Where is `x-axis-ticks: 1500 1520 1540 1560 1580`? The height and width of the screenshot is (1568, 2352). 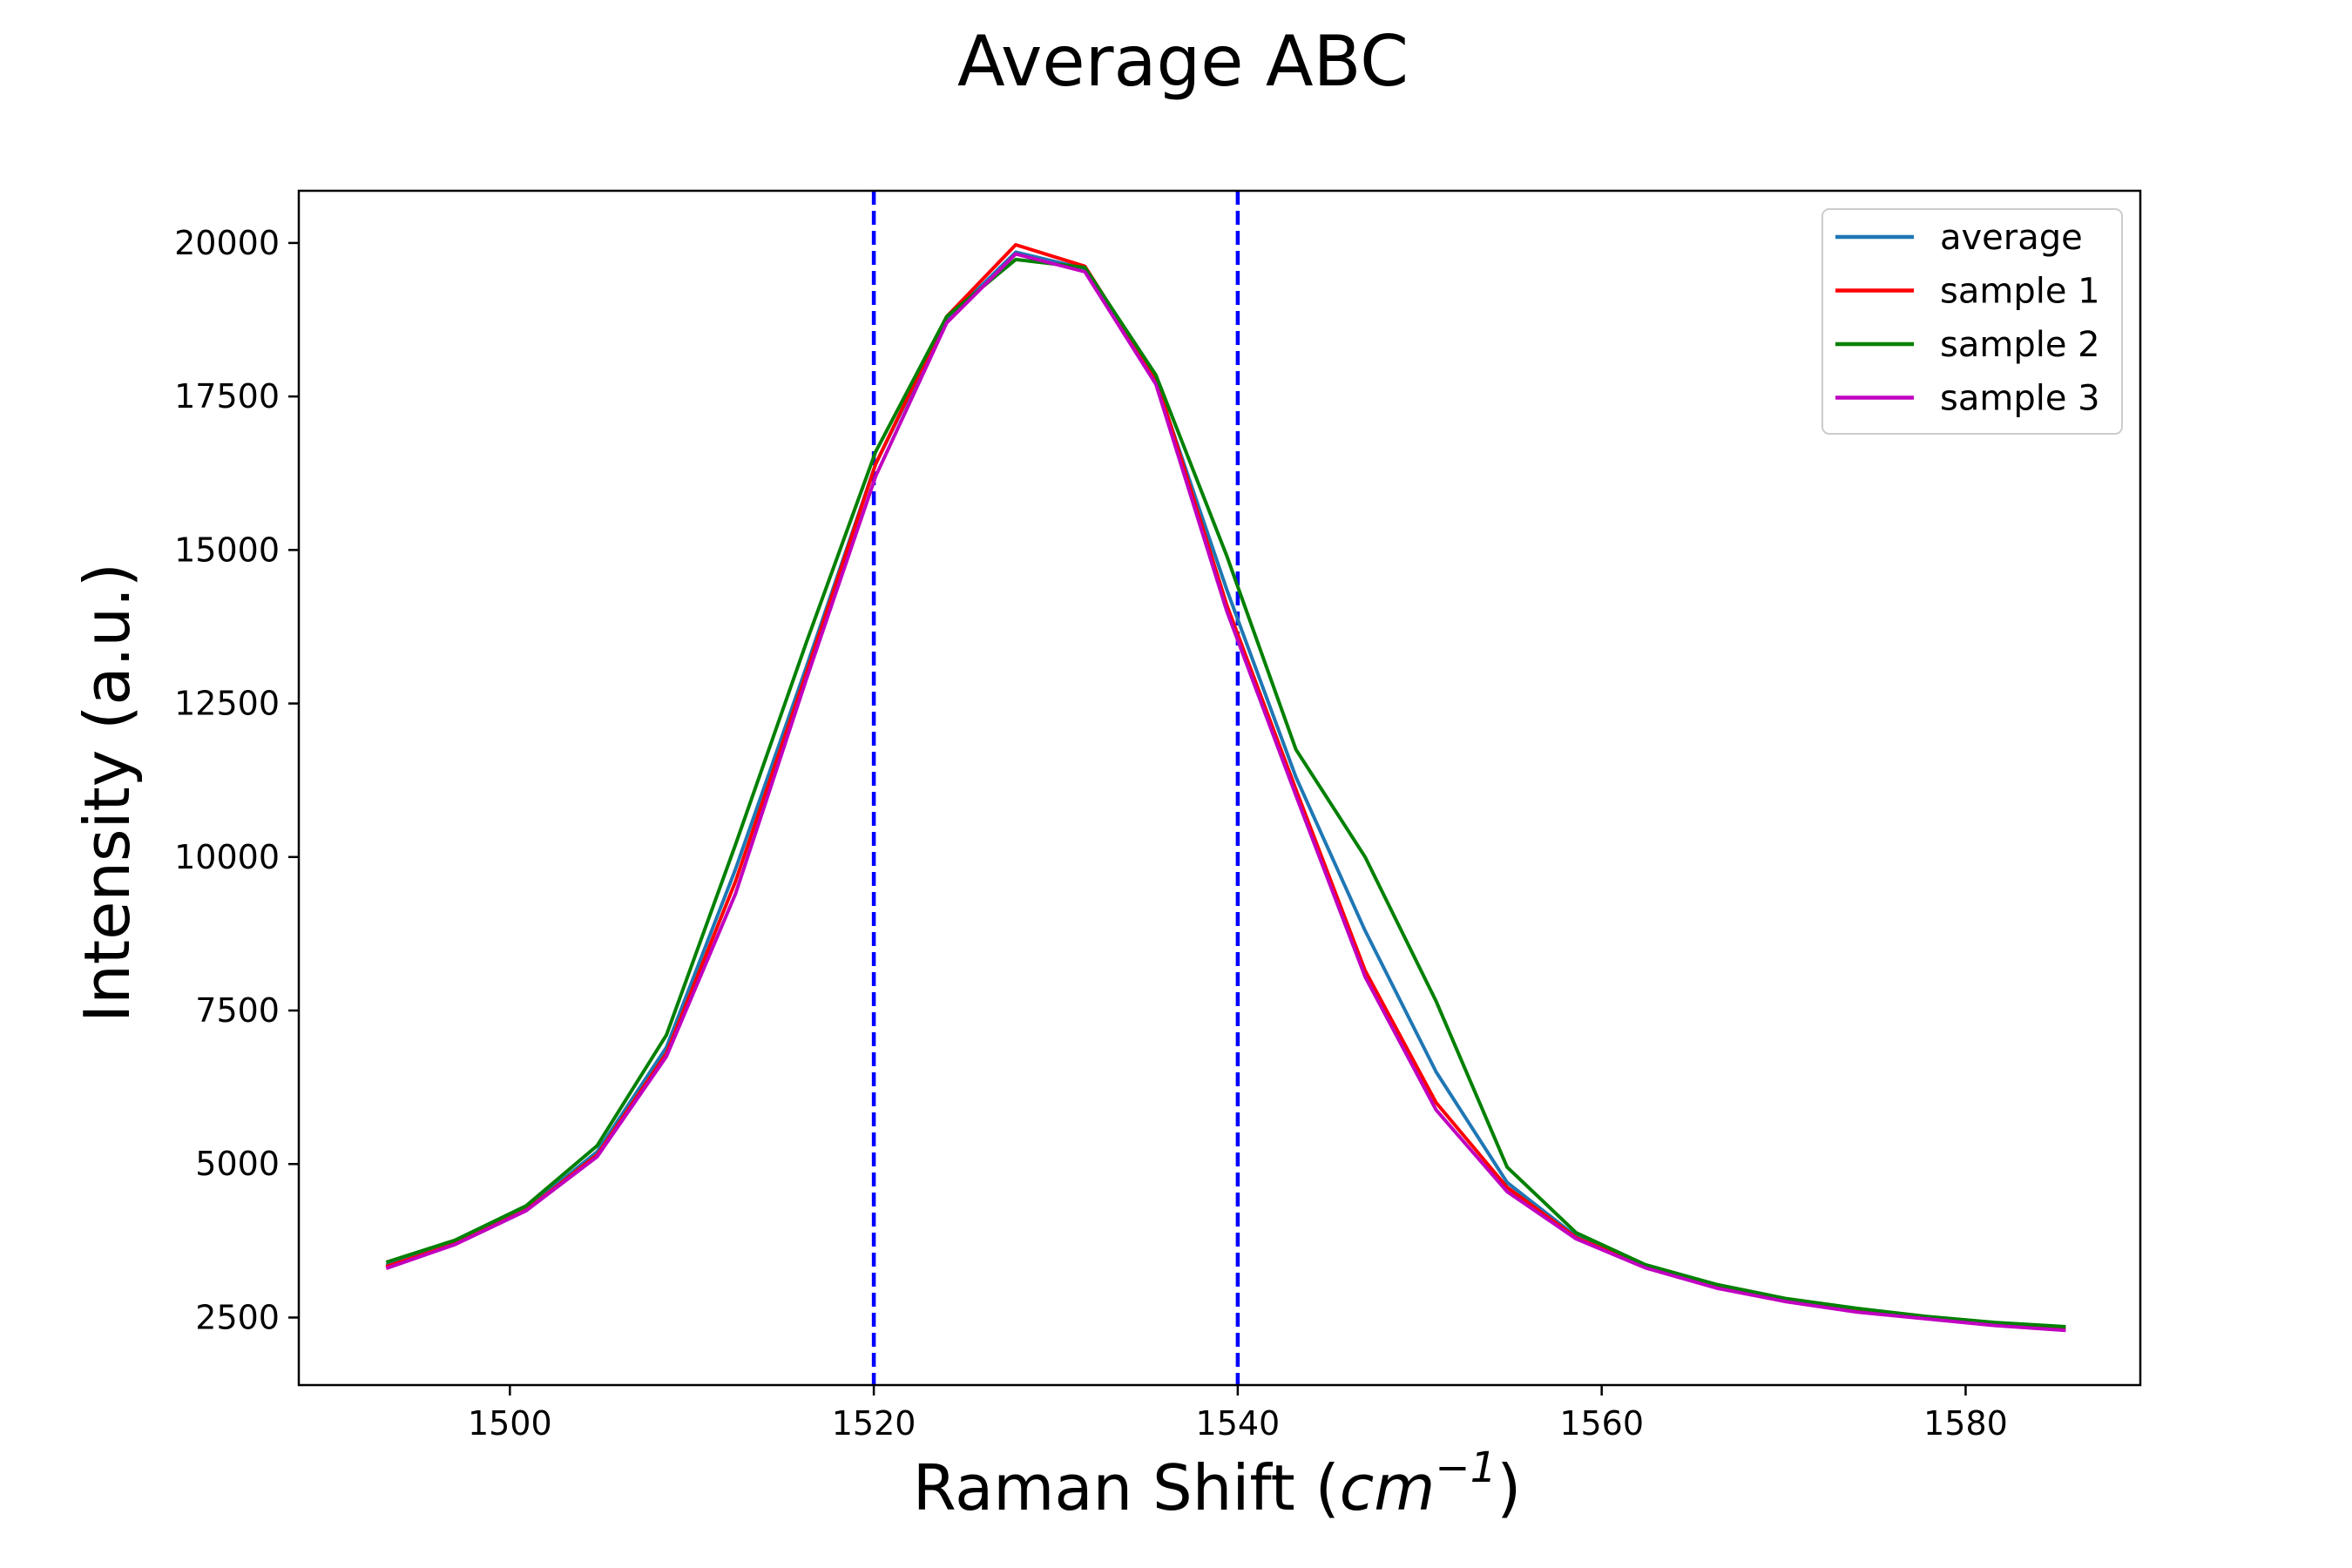
x-axis-ticks: 1500 1520 1540 1560 1580 is located at coordinates (1238, 1414).